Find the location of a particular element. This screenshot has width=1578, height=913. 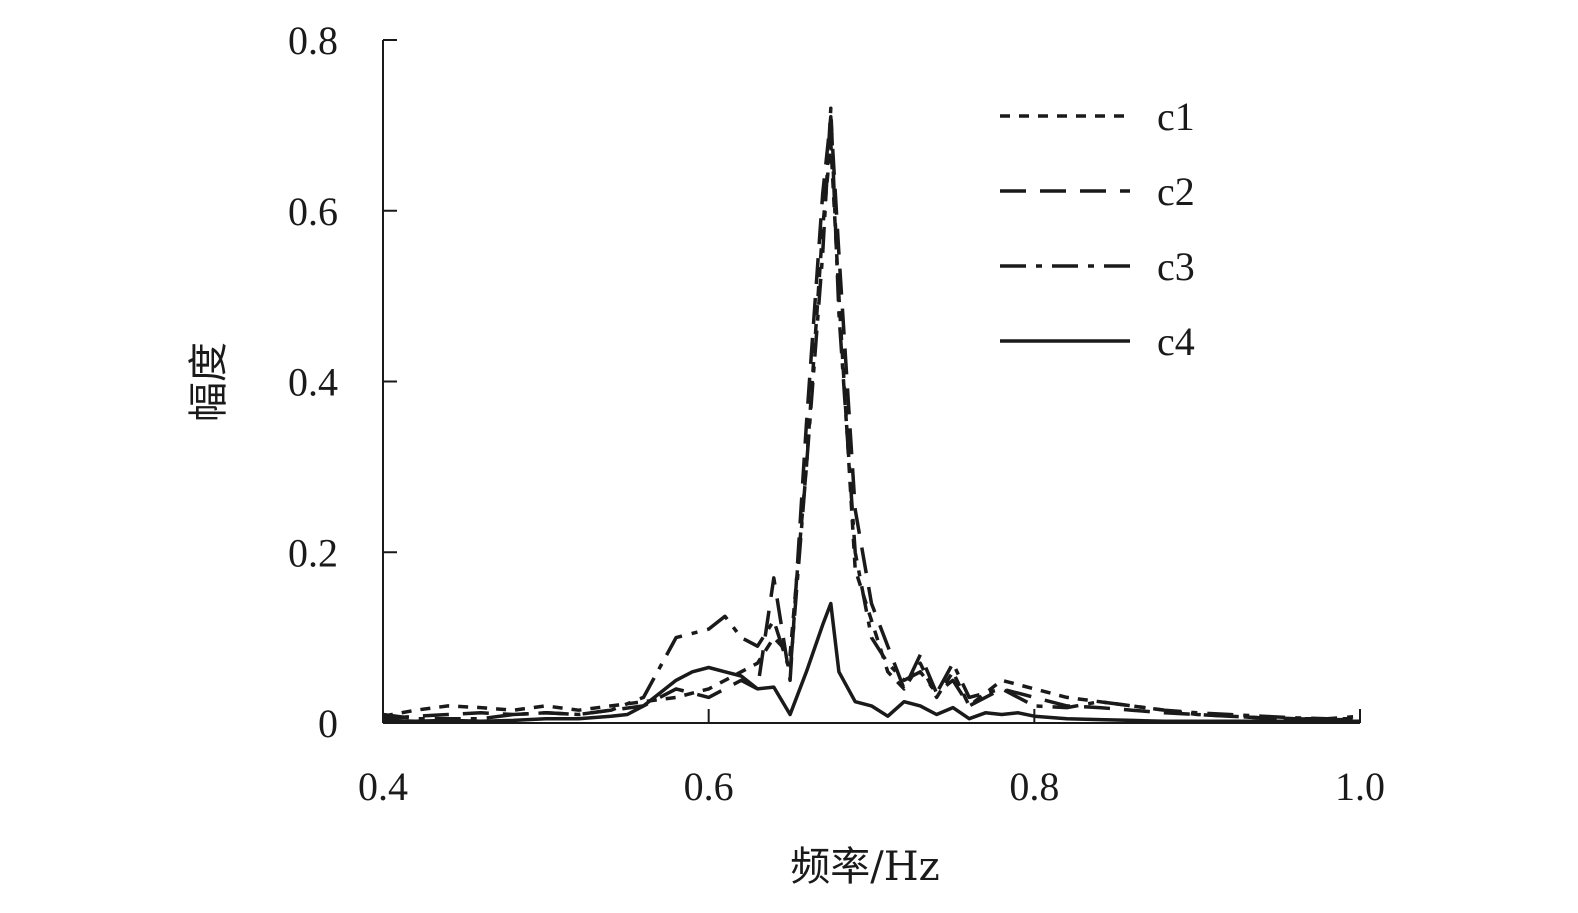

y-axis-title: 幅度 is located at coordinates (209, 382).